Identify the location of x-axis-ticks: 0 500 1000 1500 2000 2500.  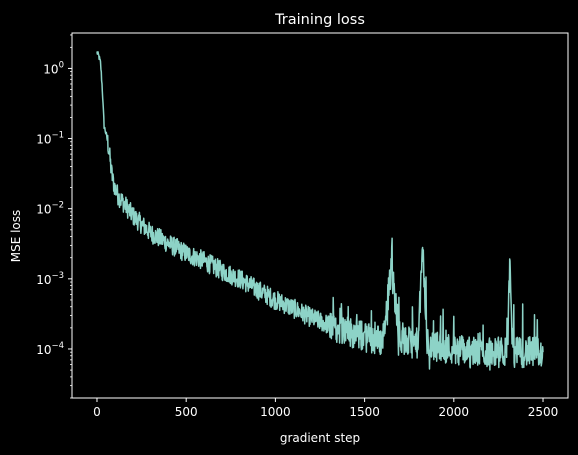
(325, 408).